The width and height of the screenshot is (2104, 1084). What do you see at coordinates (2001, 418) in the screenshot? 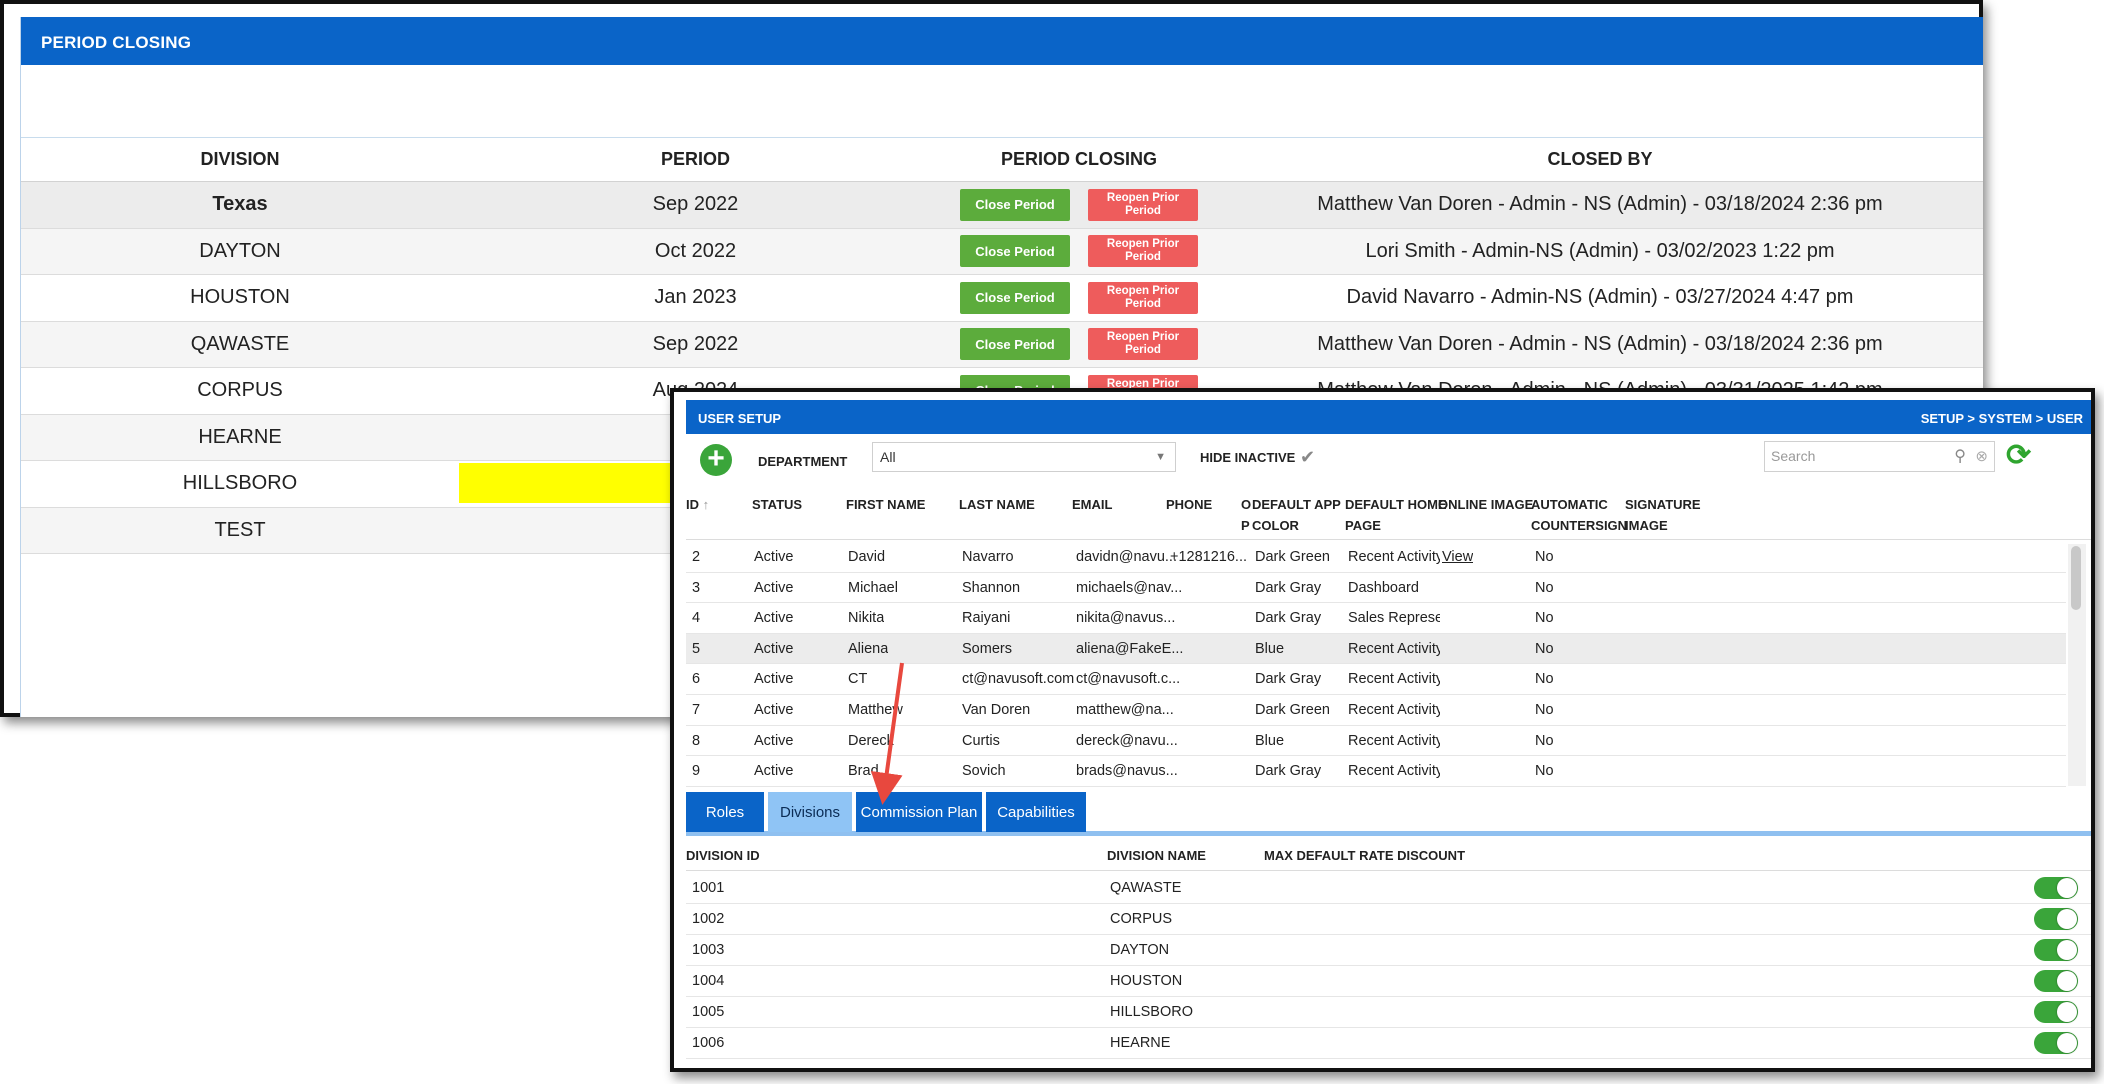
I see `breadcrumb: SETUP > SYSTEM > USER` at bounding box center [2001, 418].